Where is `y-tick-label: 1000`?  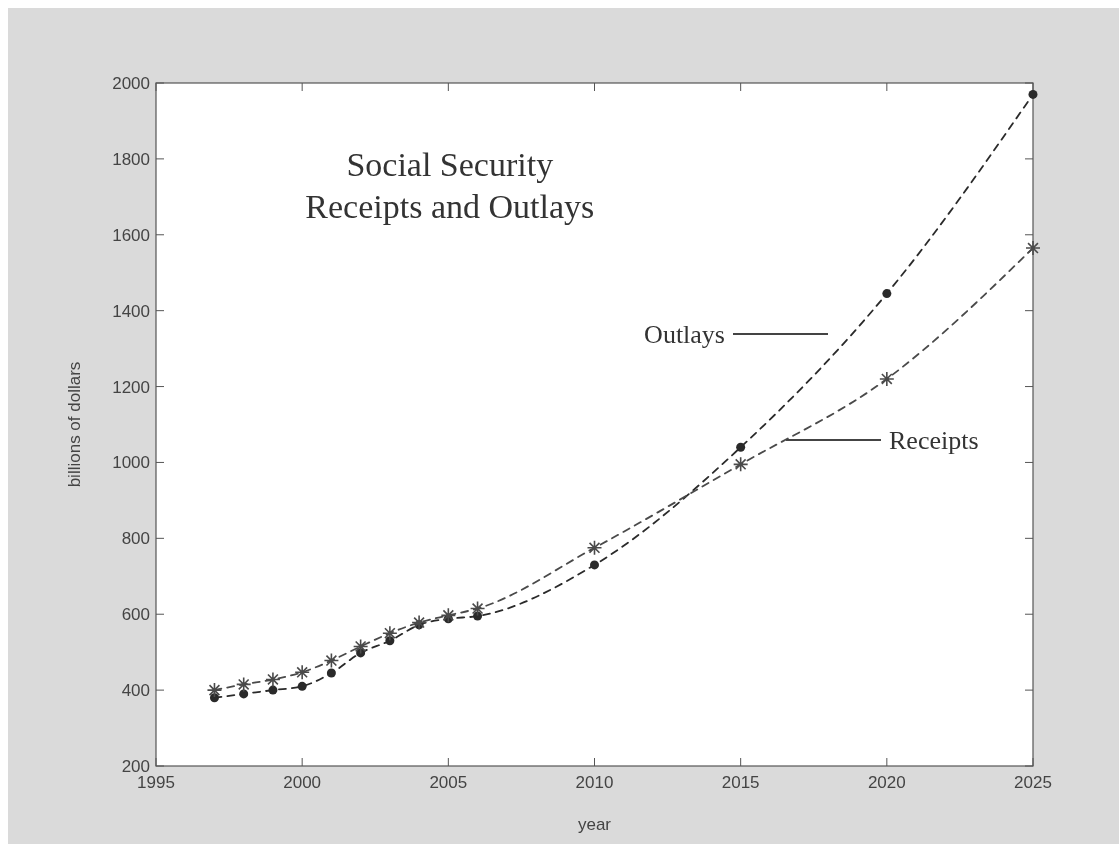 y-tick-label: 1000 is located at coordinates (131, 463).